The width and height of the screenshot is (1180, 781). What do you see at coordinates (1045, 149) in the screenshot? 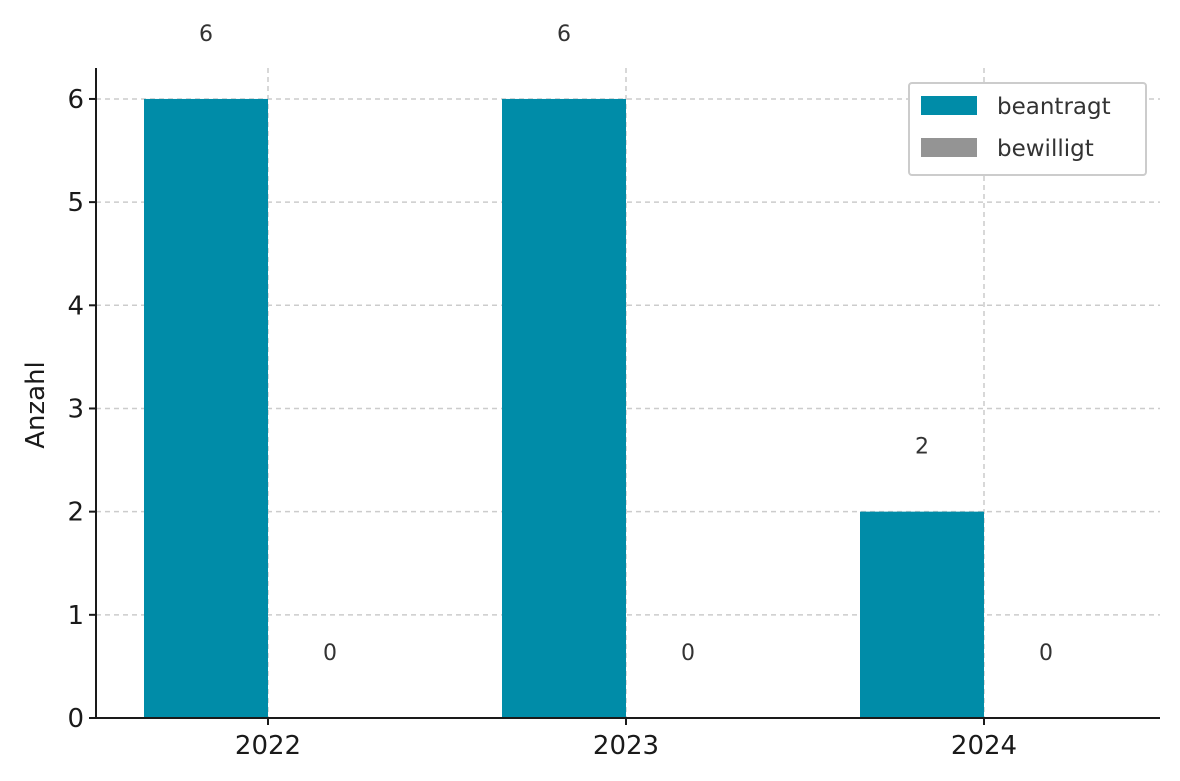
I see `legend-label-bewilligt: bewilligt` at bounding box center [1045, 149].